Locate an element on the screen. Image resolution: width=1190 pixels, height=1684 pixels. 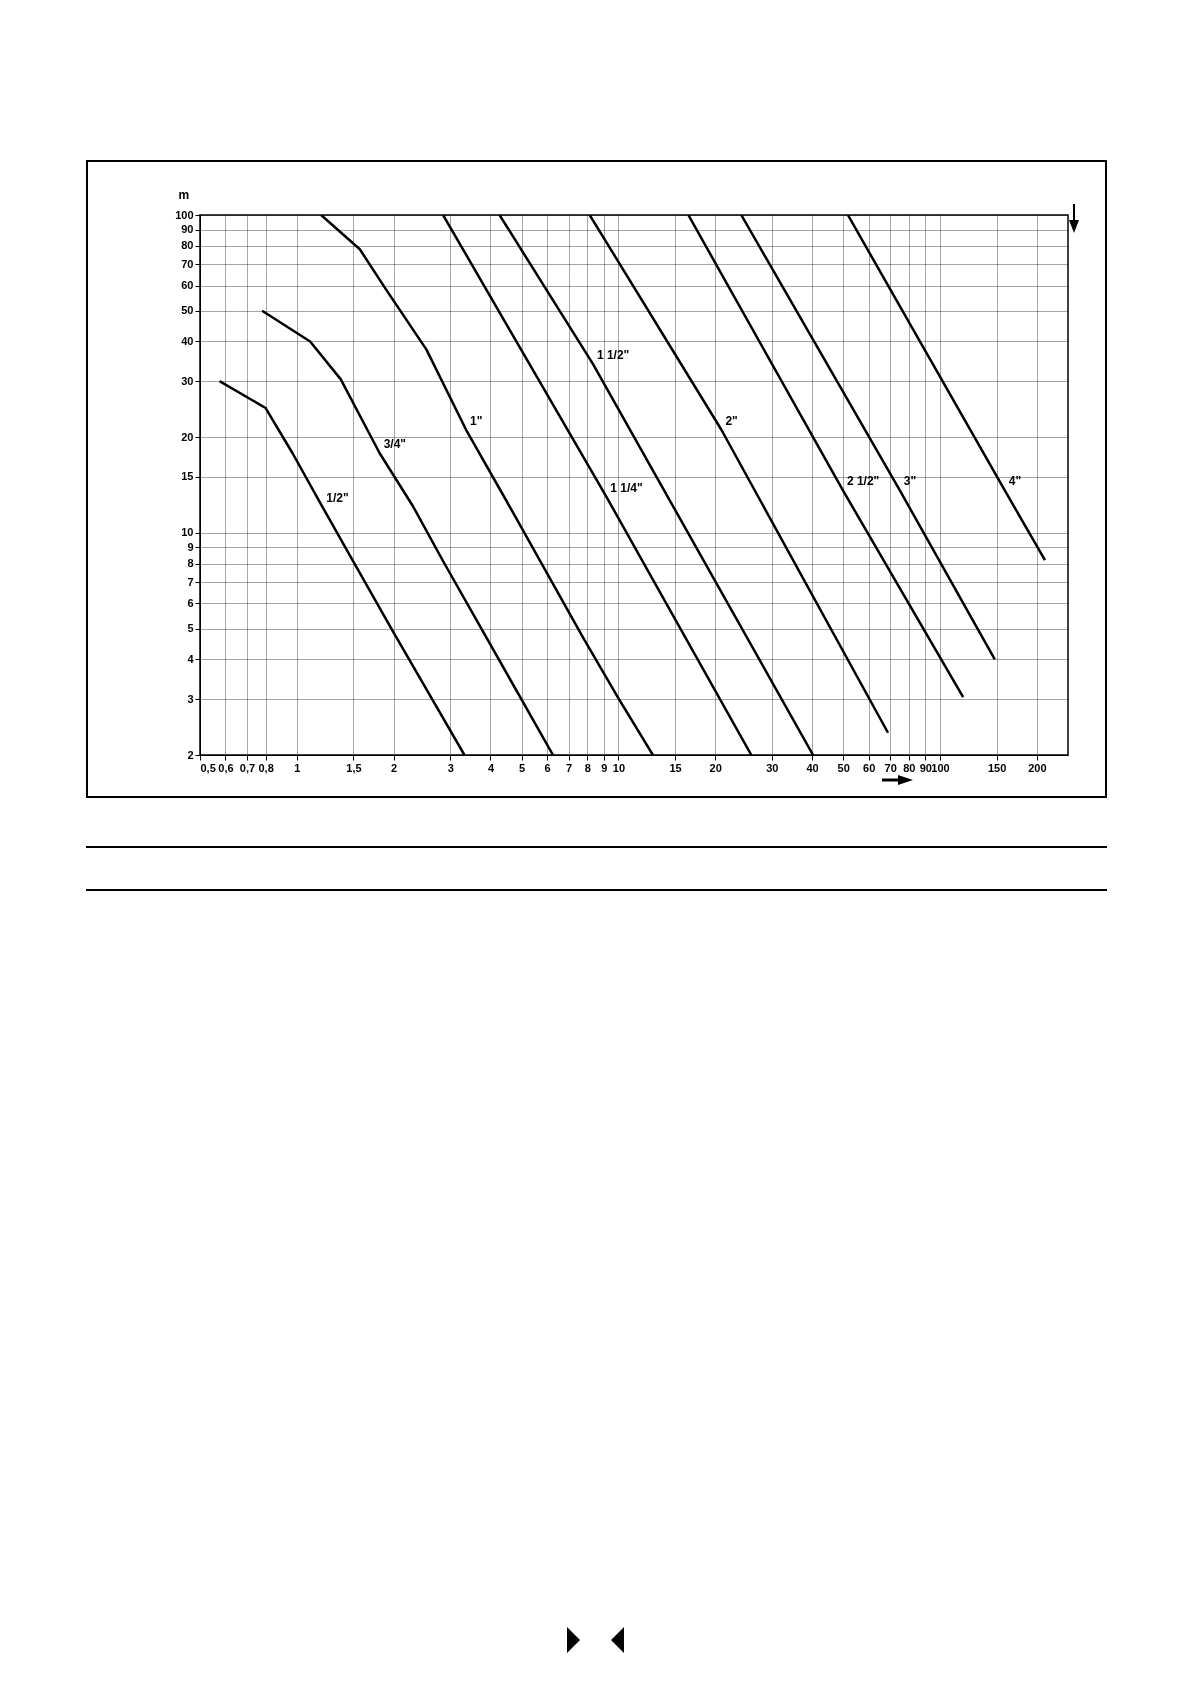
y-tick-label: 15 is located at coordinates (187, 476).